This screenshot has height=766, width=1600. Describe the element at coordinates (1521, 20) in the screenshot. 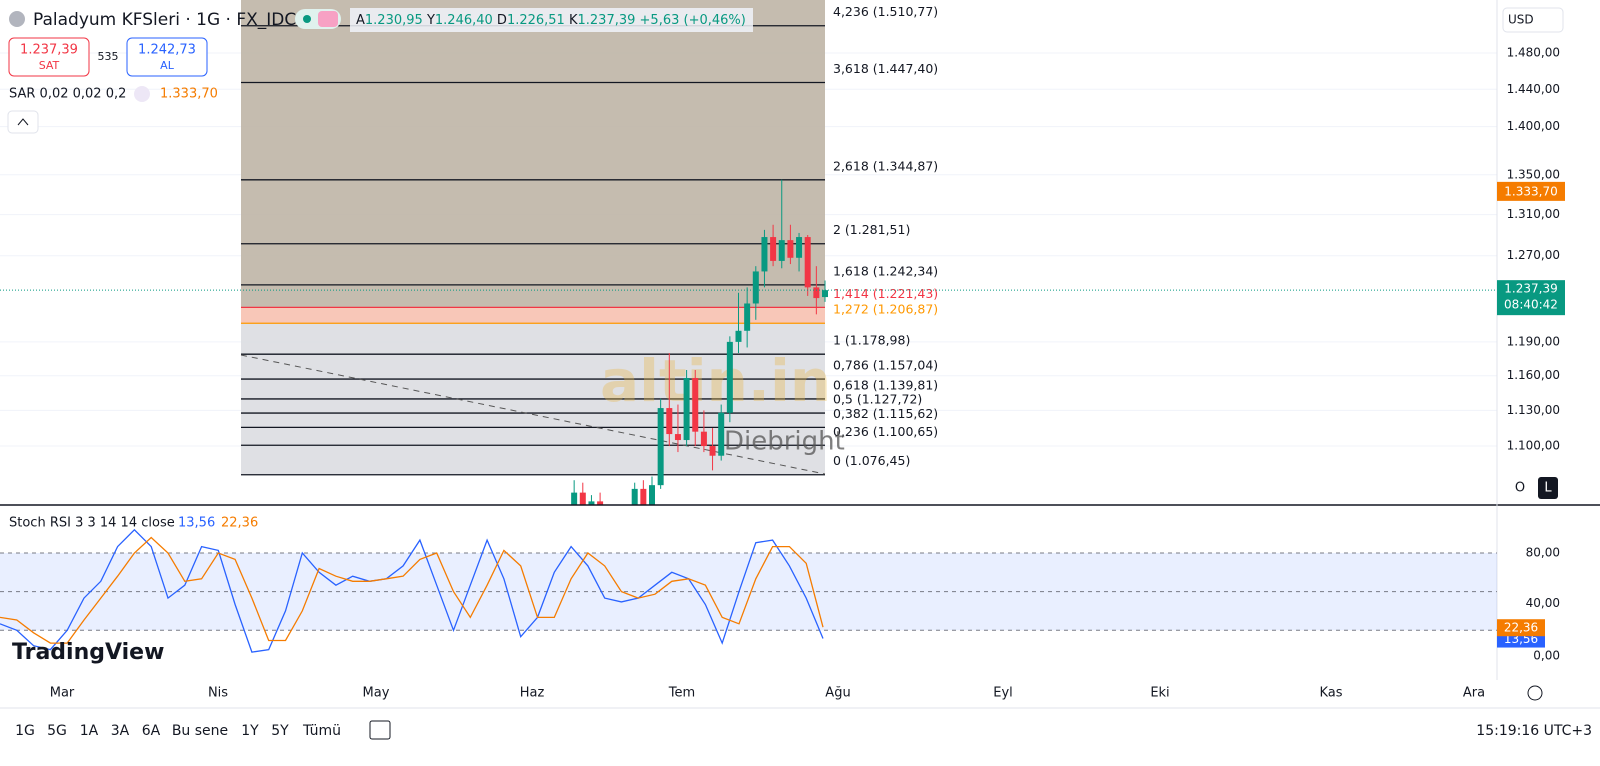

I see `currency: USD` at that location.